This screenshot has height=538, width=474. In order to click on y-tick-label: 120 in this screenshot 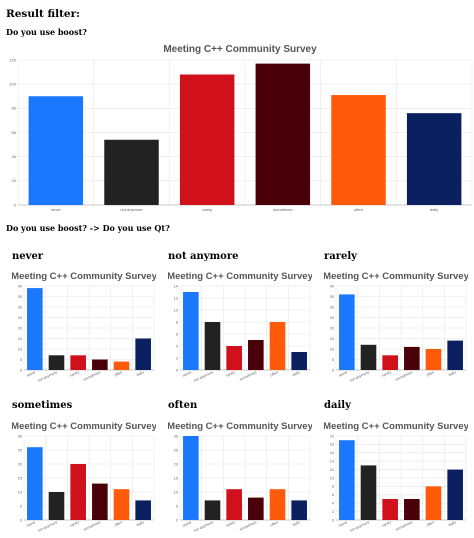, I will do `click(12, 59)`.